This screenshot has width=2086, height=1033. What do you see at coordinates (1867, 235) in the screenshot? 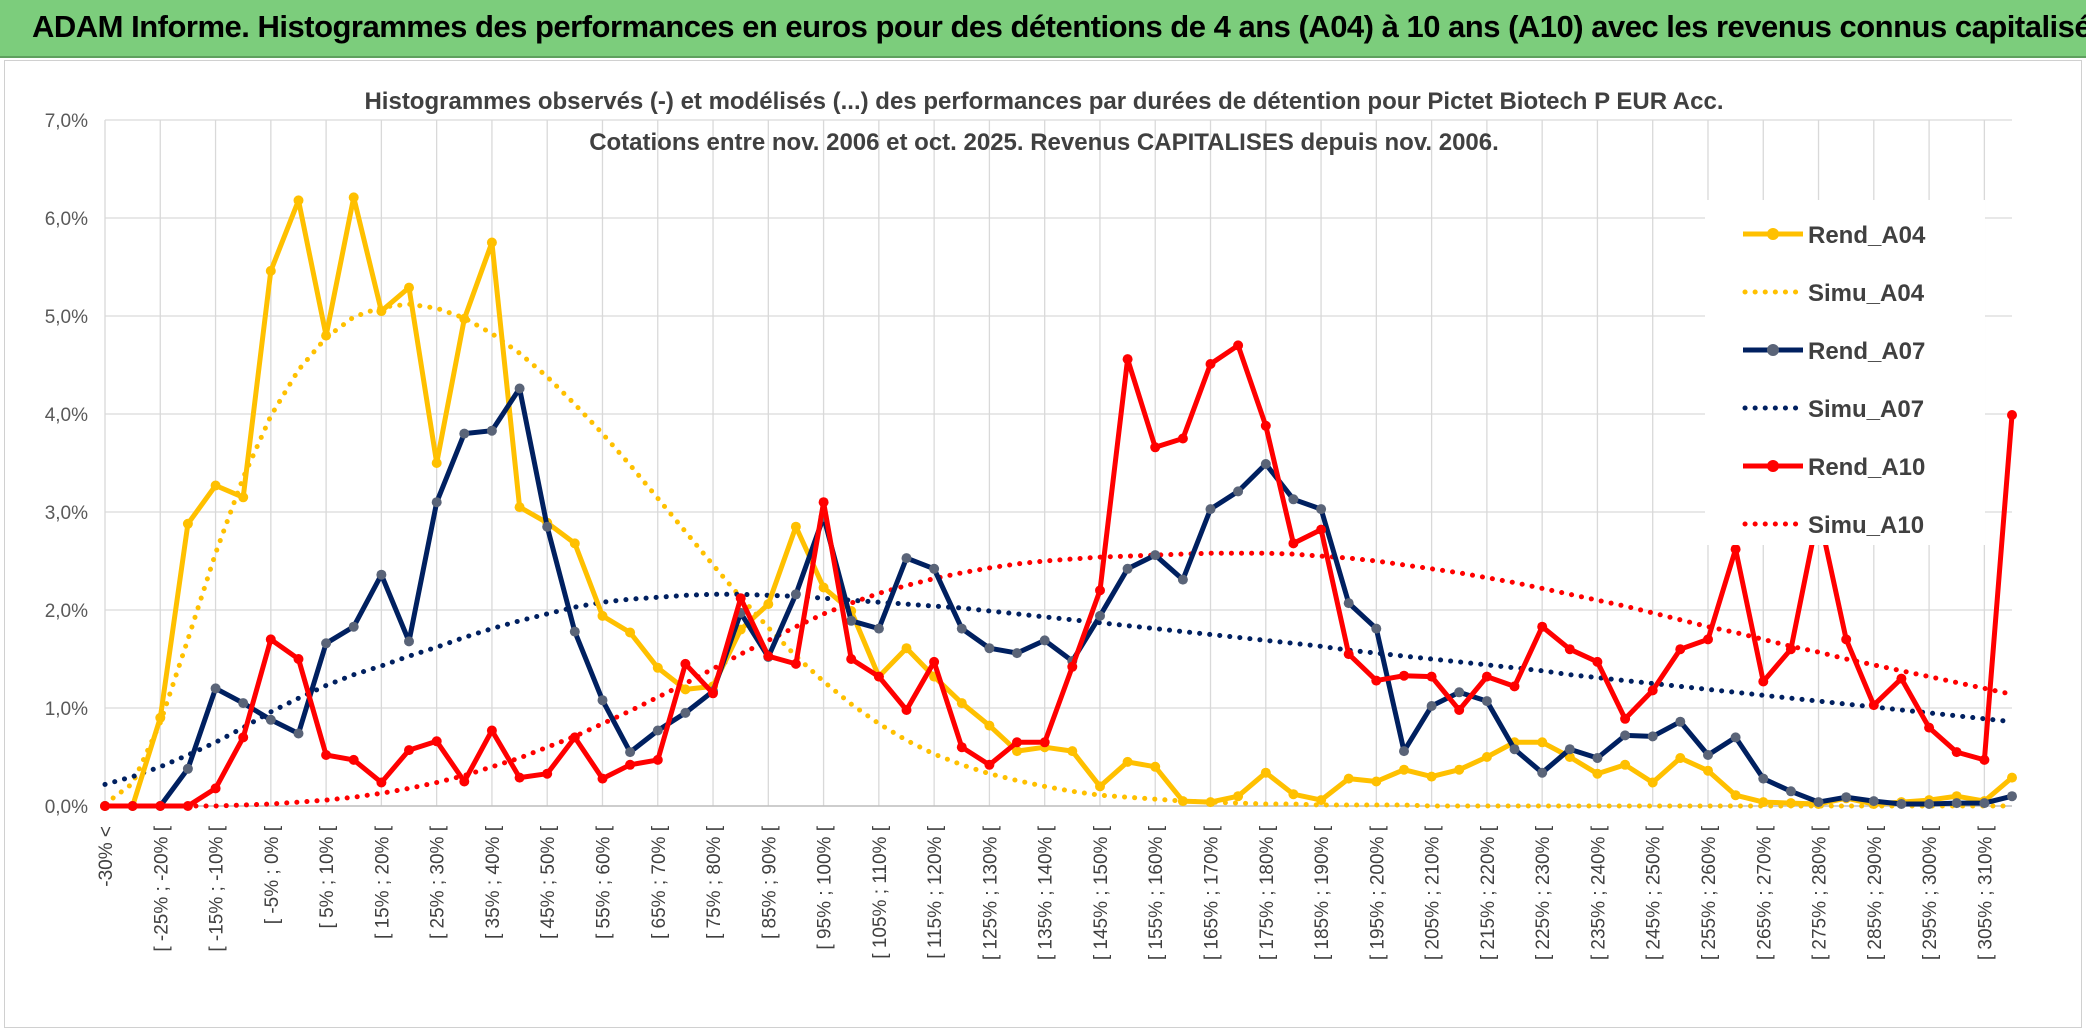
I see `legend-label: Rend_A04` at bounding box center [1867, 235].